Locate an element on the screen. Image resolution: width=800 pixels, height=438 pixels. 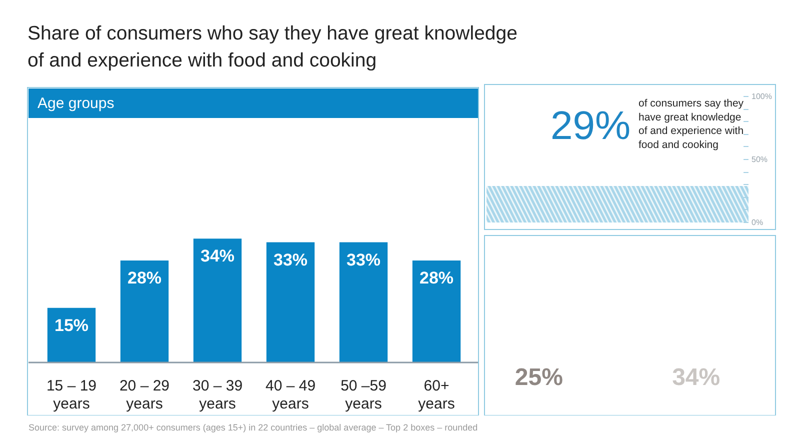
x-tick-label: 30 – 39 years is located at coordinates (217, 395).